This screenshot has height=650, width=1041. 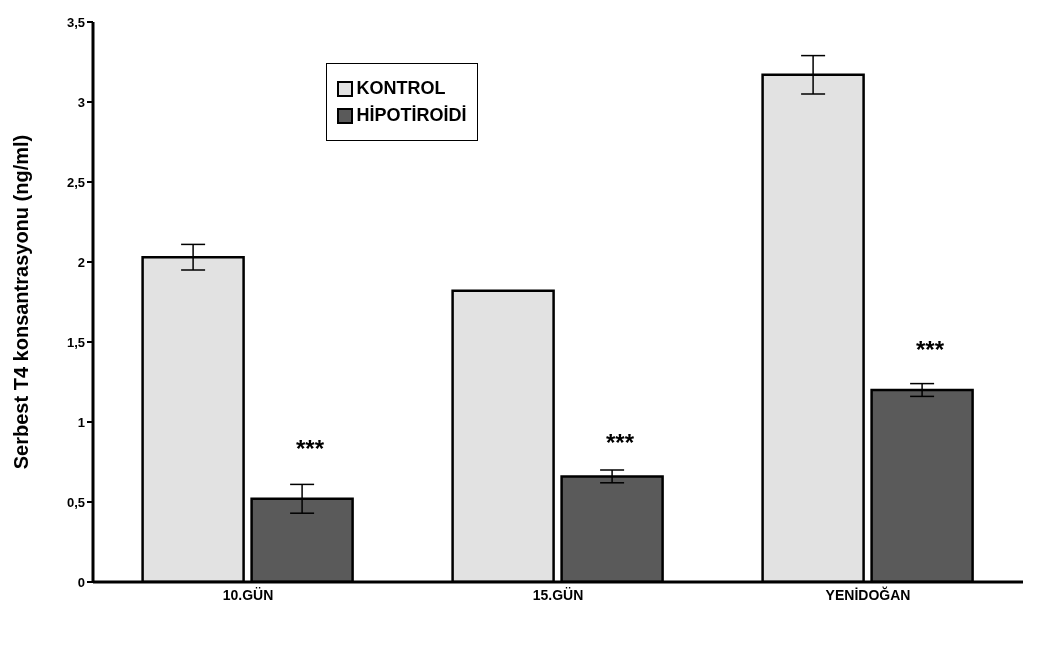 What do you see at coordinates (21, 302) in the screenshot?
I see `y-axis-title: Serbest T4 konsantrasyonu (ng/ml)` at bounding box center [21, 302].